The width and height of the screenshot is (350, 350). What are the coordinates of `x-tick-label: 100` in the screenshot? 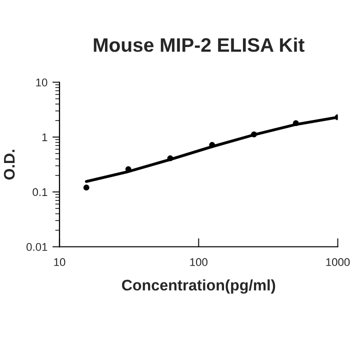 It's located at (199, 262).